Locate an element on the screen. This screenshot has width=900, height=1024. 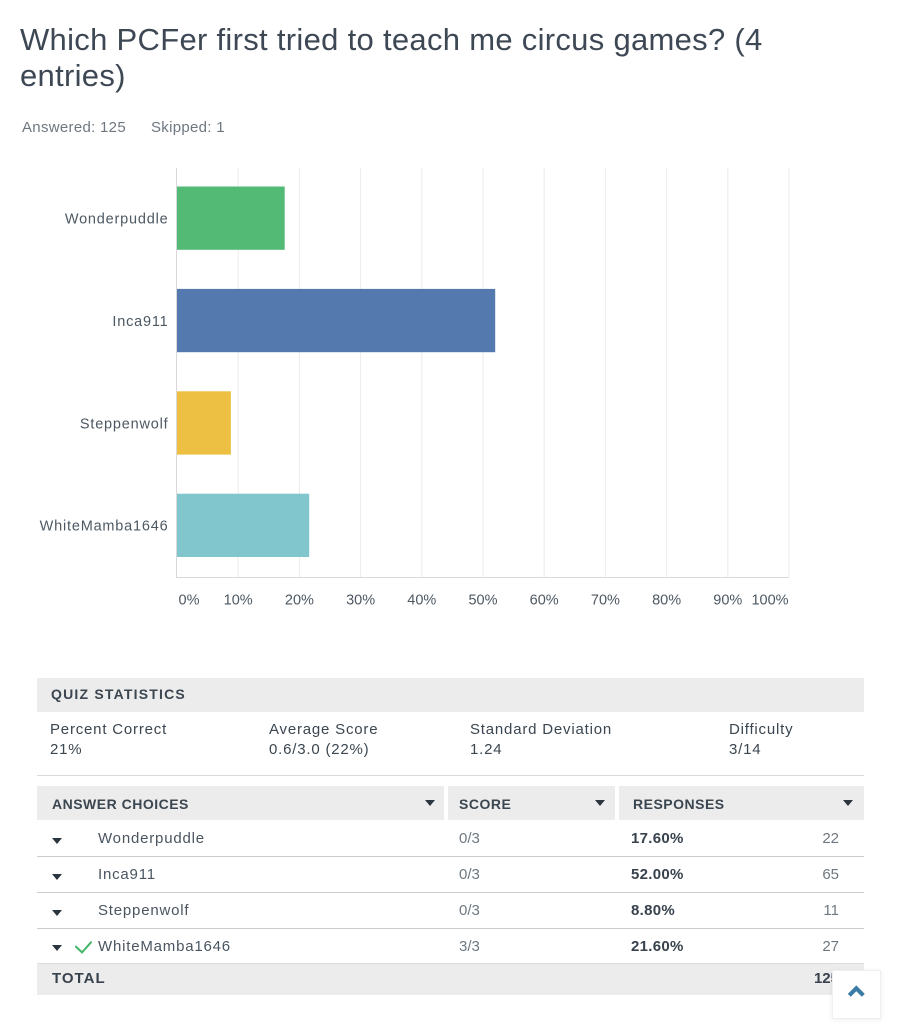
svg-text: Steppenwolf is located at coordinates (124, 424).